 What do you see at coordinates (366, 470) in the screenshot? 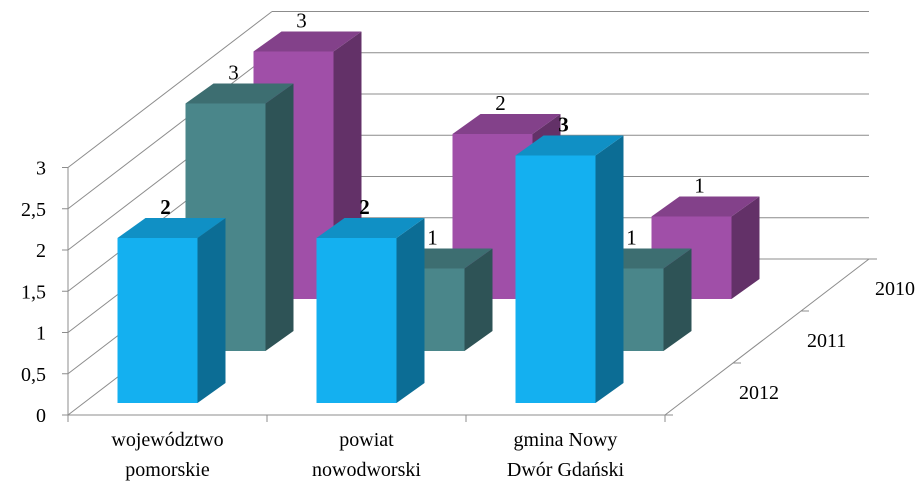
I see `category-label: nowodworski` at bounding box center [366, 470].